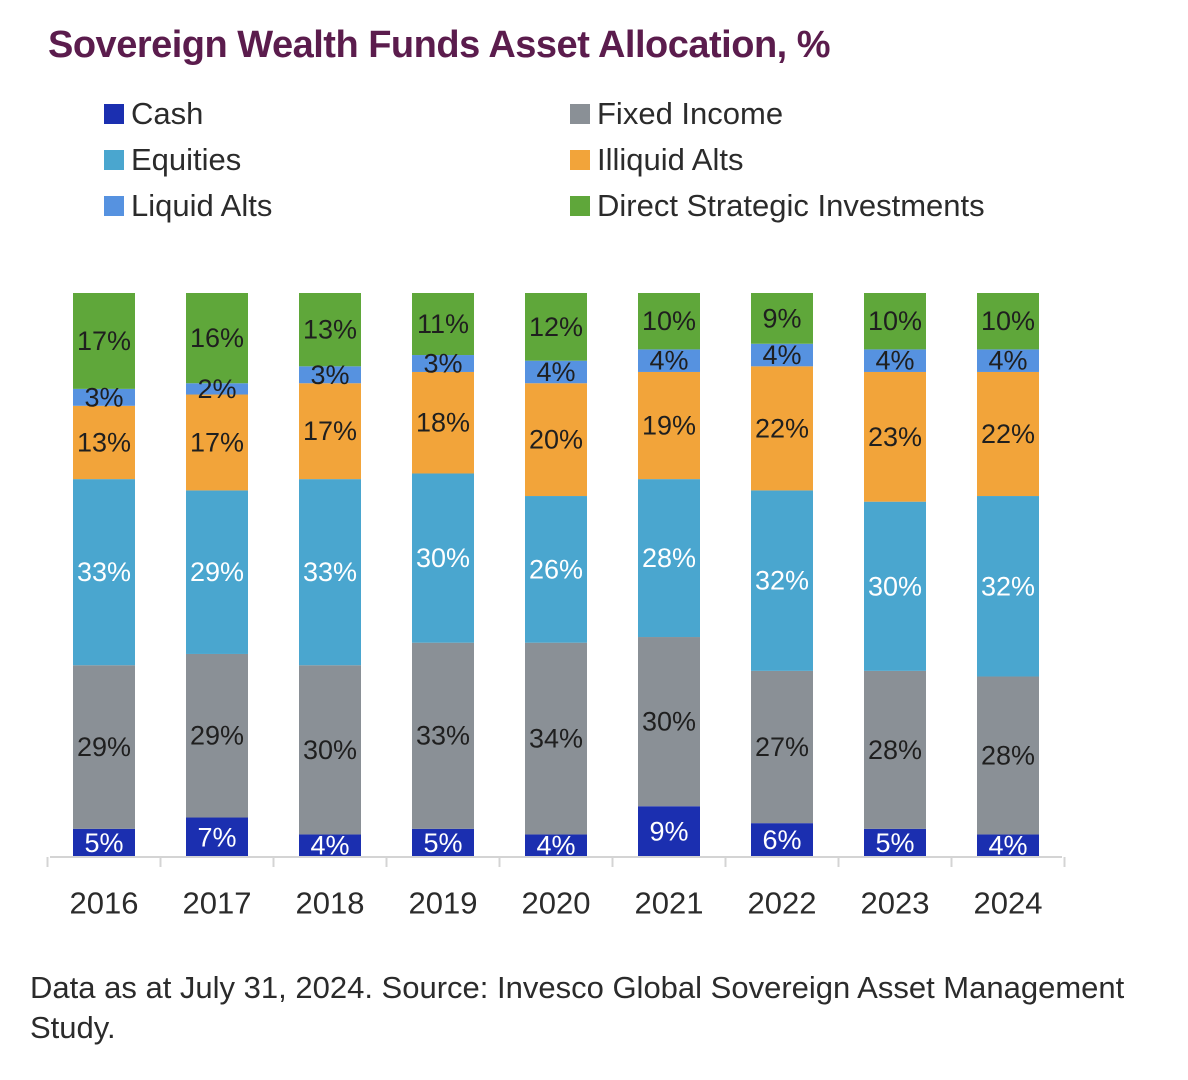 Image resolution: width=1188 pixels, height=1080 pixels. Describe the element at coordinates (104, 903) in the screenshot. I see `x-tick-label-2016: 2016` at that location.